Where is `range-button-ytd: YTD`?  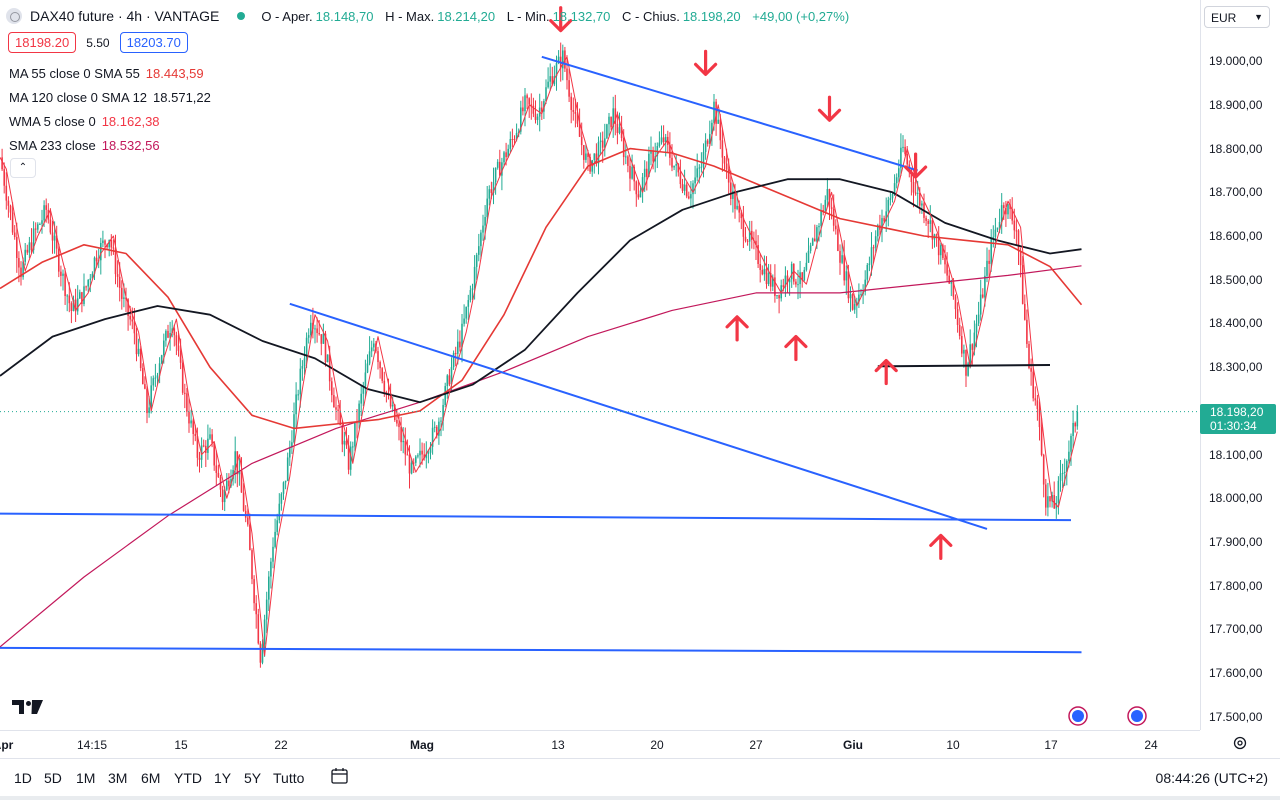 range-button-ytd: YTD is located at coordinates (188, 778).